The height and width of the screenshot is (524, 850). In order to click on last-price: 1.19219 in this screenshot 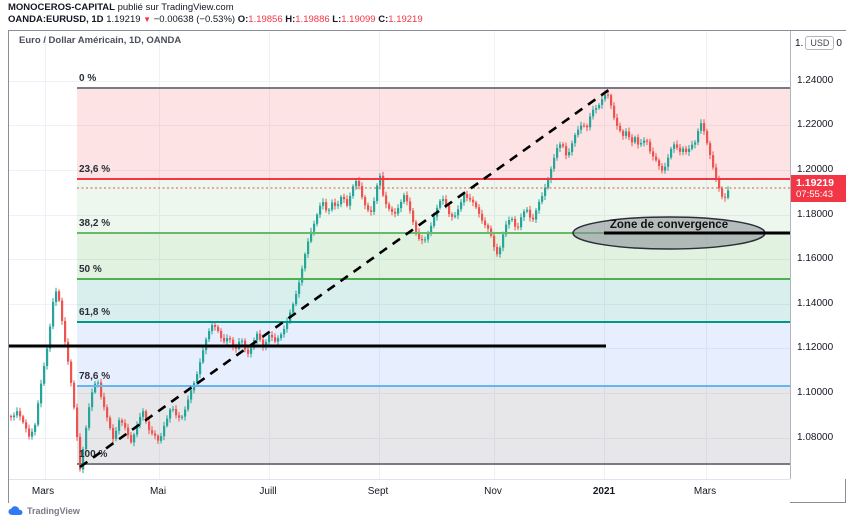, I will do `click(123, 19)`.